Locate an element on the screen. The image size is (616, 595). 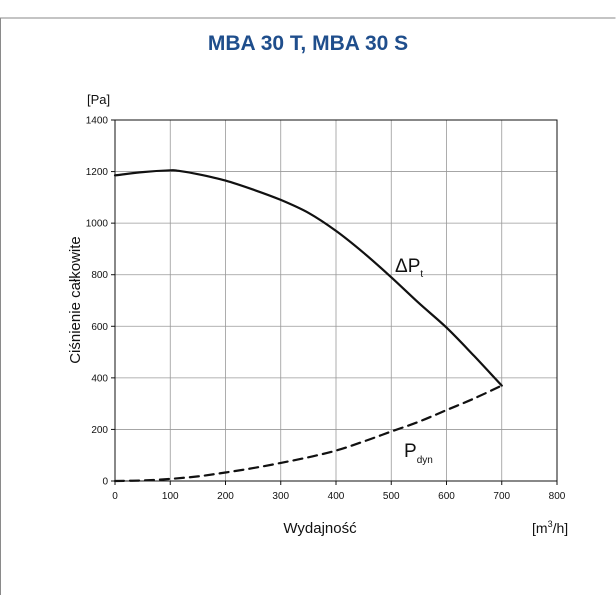
series-label-total-pressure: ΔPt is located at coordinates (409, 268).